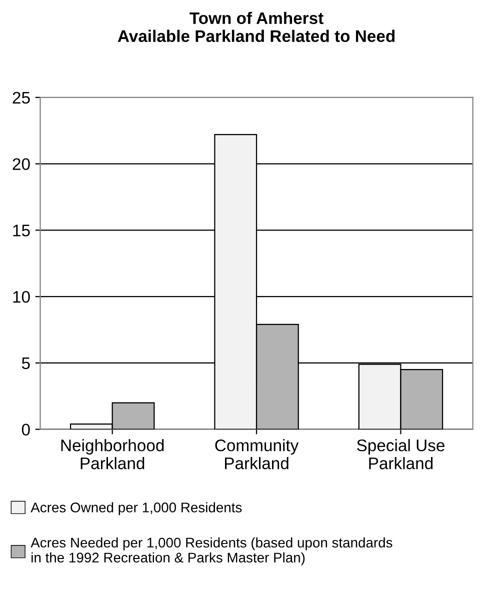  I want to click on legend-label: Acres Needed per 1,000 Residents (based upon standards in the 1992 Recreation & Parks Master Plan), so click(211, 551).